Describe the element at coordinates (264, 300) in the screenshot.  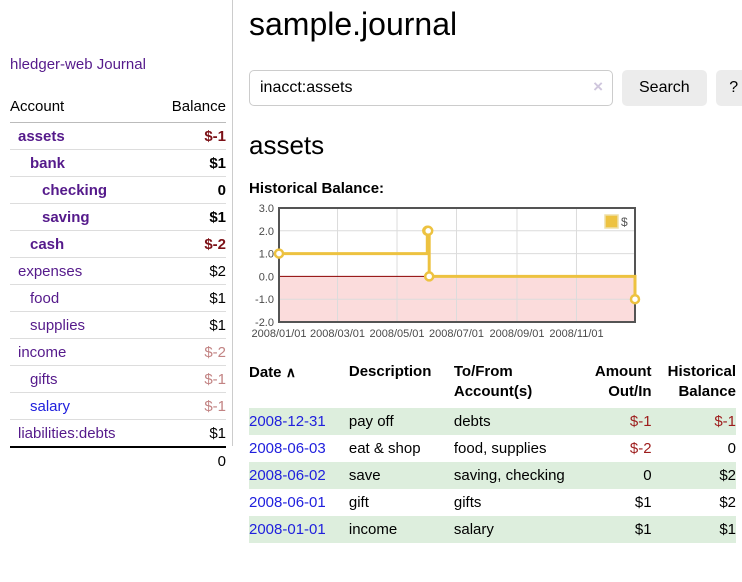
I see `y-tick-label: -1.0` at that location.